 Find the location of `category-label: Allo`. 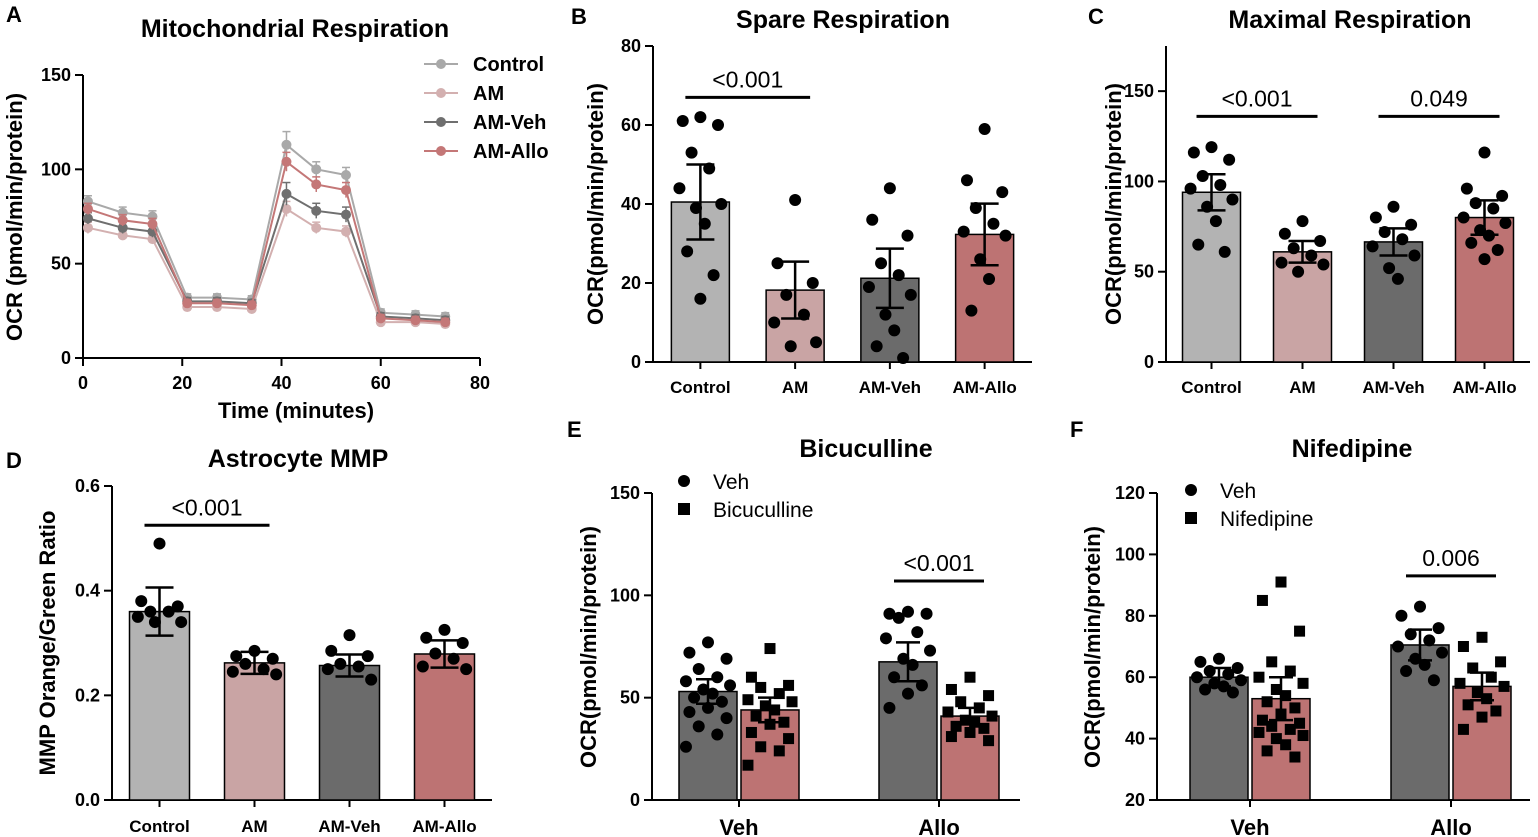

category-label: Allo is located at coordinates (1451, 826).